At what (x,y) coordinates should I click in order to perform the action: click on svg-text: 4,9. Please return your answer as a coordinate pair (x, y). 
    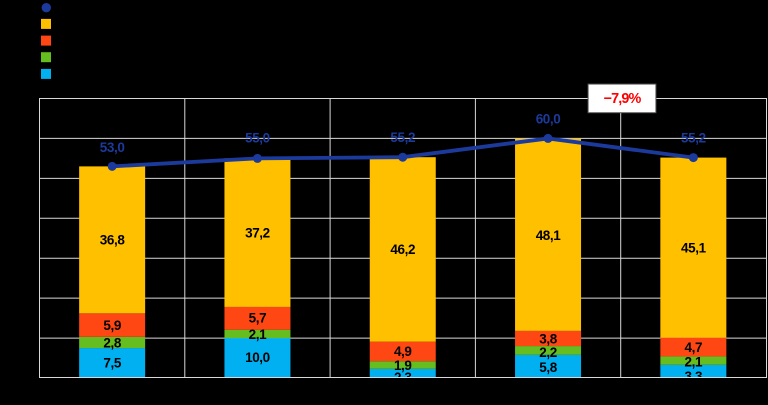
    Looking at the image, I should click on (403, 351).